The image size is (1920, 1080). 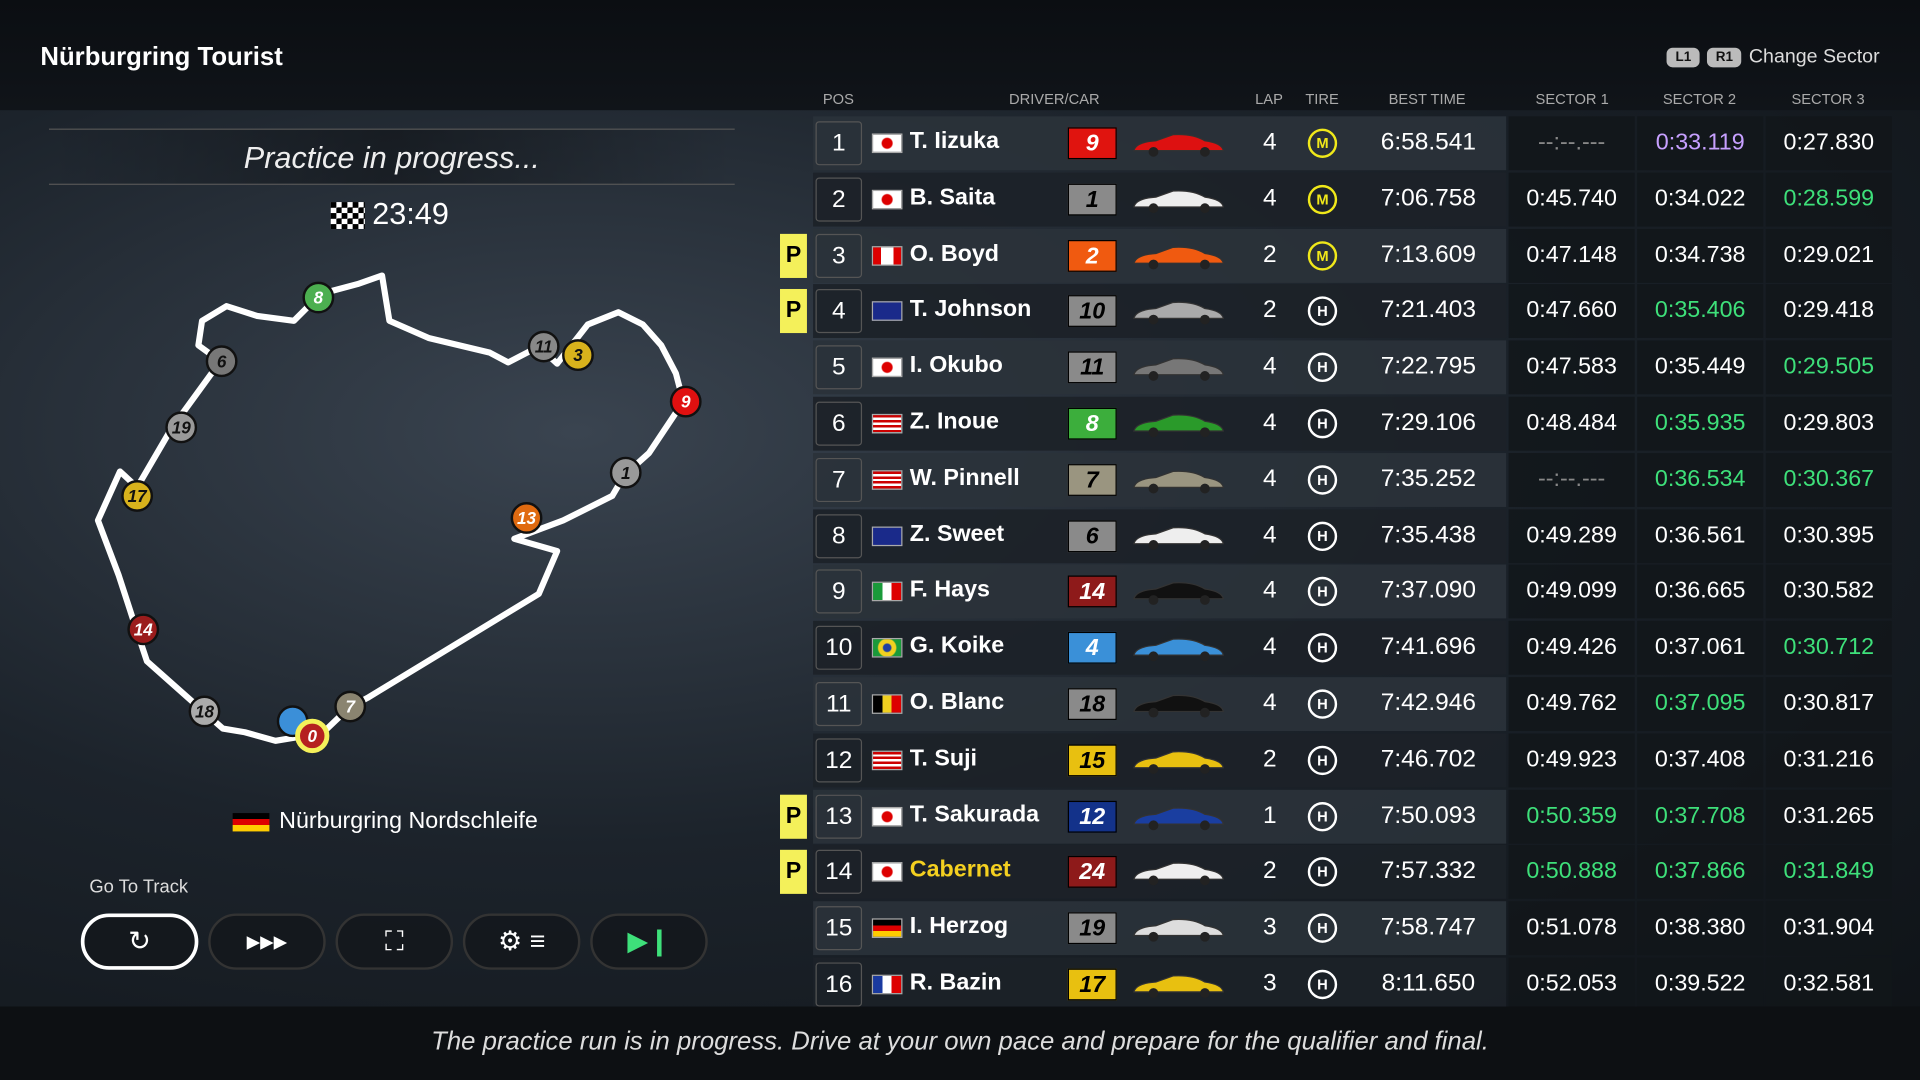 What do you see at coordinates (1092, 704) in the screenshot?
I see `car-number: 18` at bounding box center [1092, 704].